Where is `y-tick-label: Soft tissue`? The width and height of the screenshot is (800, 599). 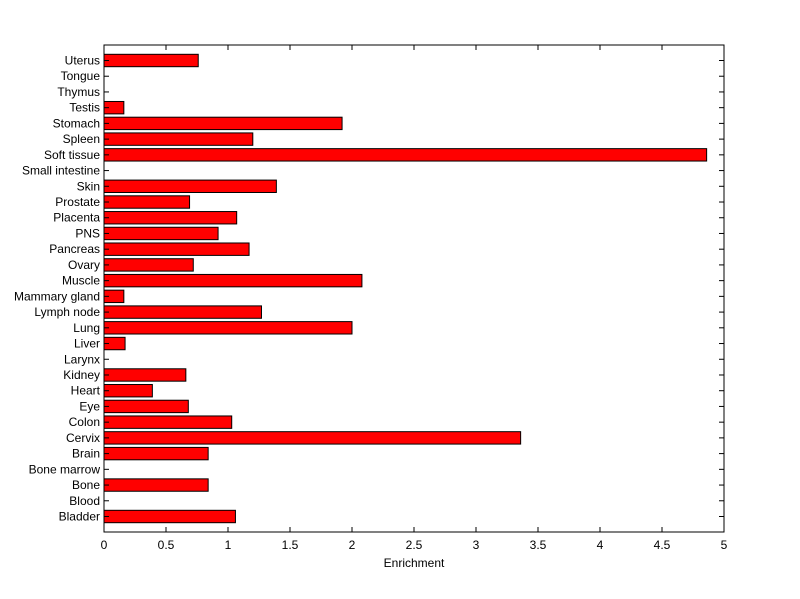 y-tick-label: Soft tissue is located at coordinates (72, 155).